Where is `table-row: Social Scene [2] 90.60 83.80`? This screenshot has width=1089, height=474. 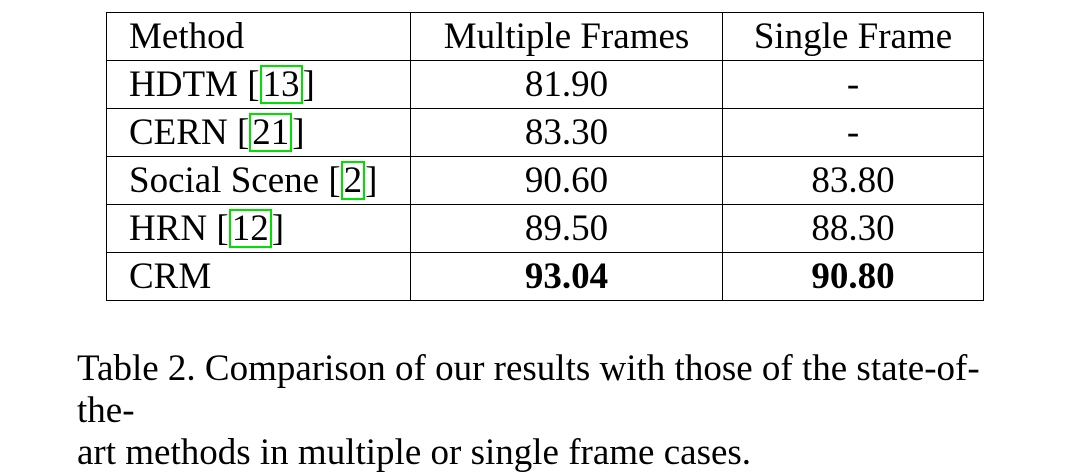
table-row: Social Scene [2] 90.60 83.80 is located at coordinates (545, 180).